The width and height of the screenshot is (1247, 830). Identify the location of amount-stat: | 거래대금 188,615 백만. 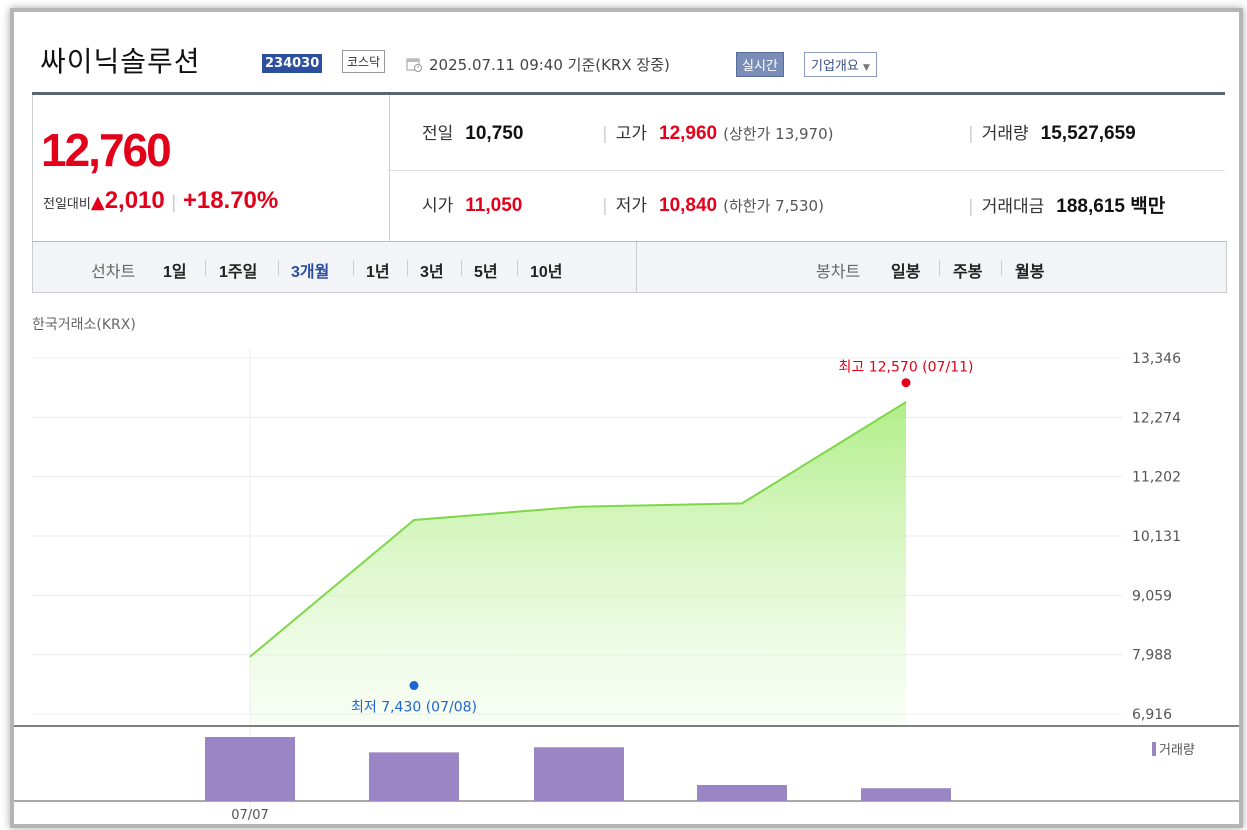
(1066, 204).